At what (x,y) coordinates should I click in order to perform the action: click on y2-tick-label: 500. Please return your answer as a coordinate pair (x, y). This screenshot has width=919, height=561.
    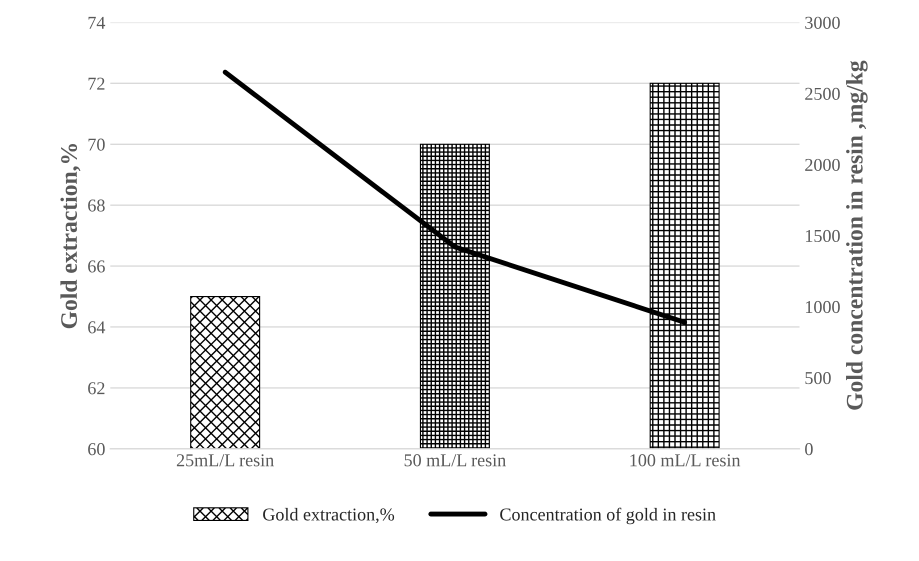
    Looking at the image, I should click on (818, 378).